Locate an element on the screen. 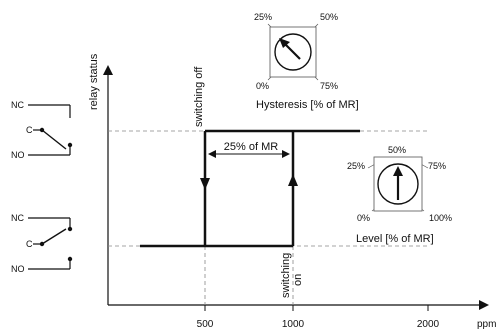  level-label-25: 25% is located at coordinates (356, 166).